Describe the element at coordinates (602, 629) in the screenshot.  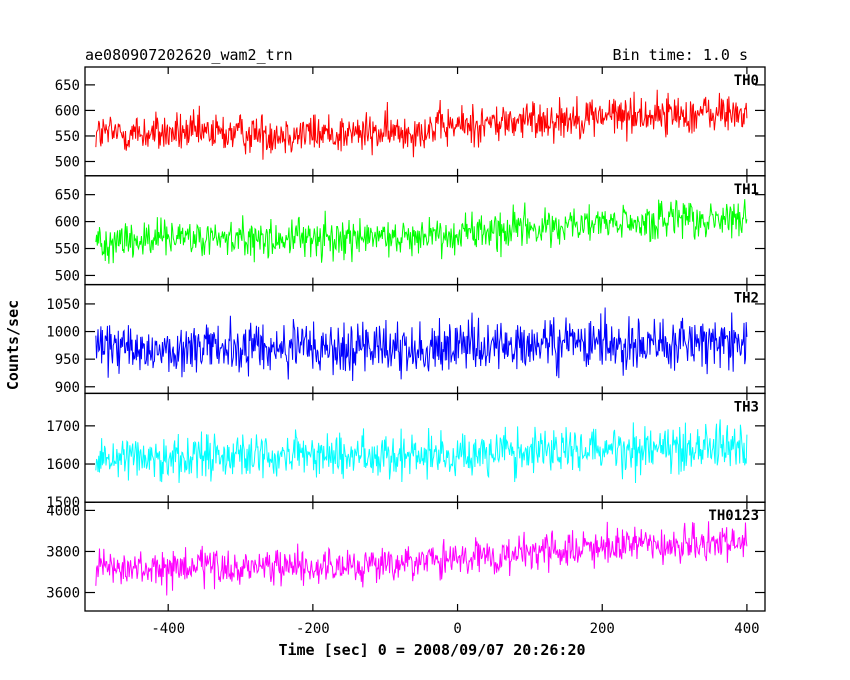
I see `x-tick-label: 200` at that location.